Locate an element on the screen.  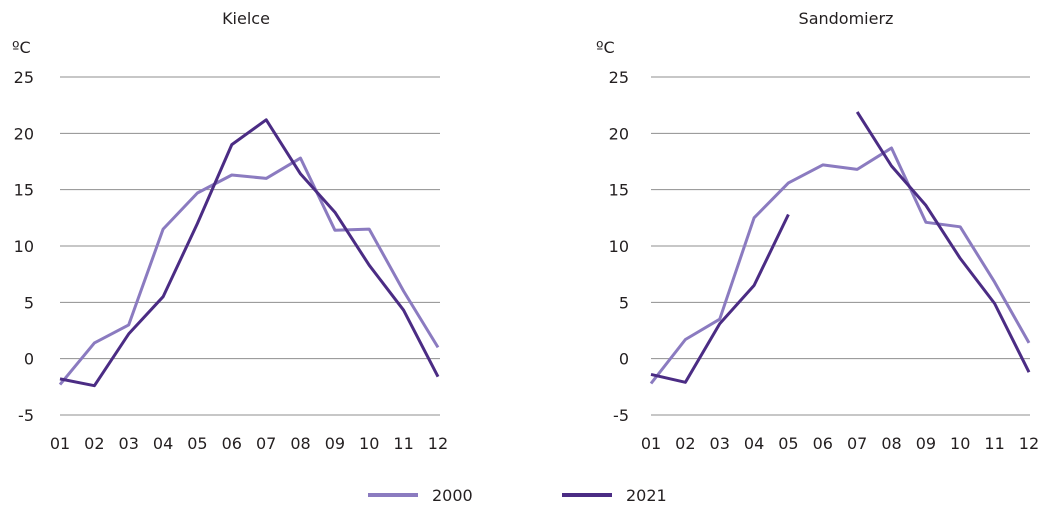
x-tick-label-0-2: 03 is located at coordinates (129, 443).